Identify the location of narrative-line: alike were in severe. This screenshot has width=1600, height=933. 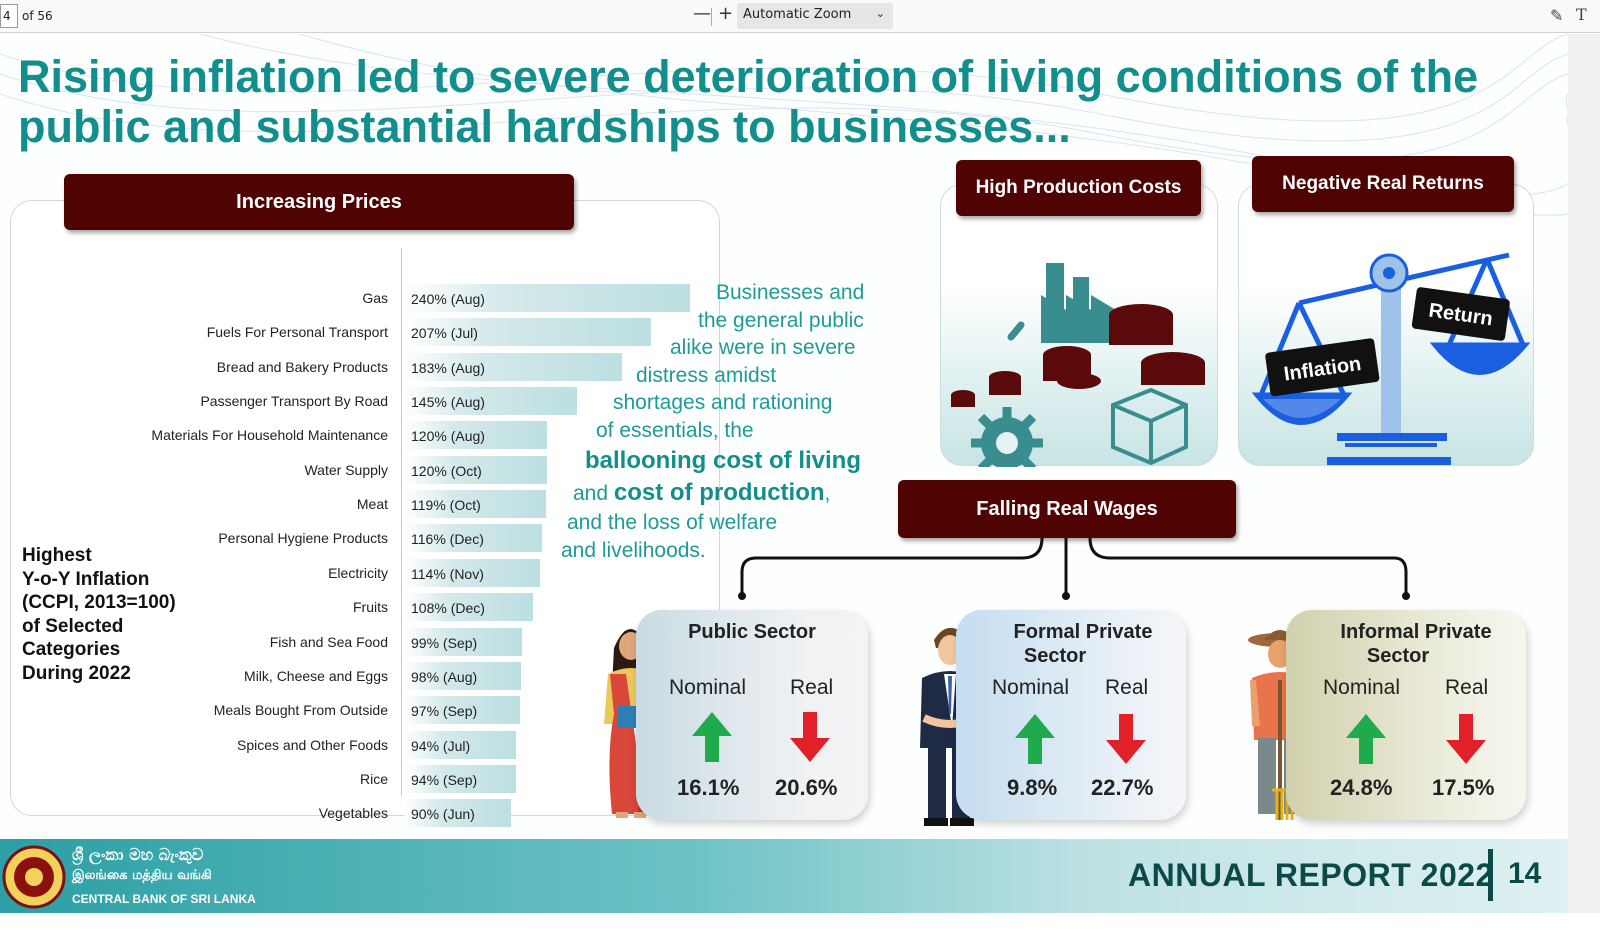
(763, 347).